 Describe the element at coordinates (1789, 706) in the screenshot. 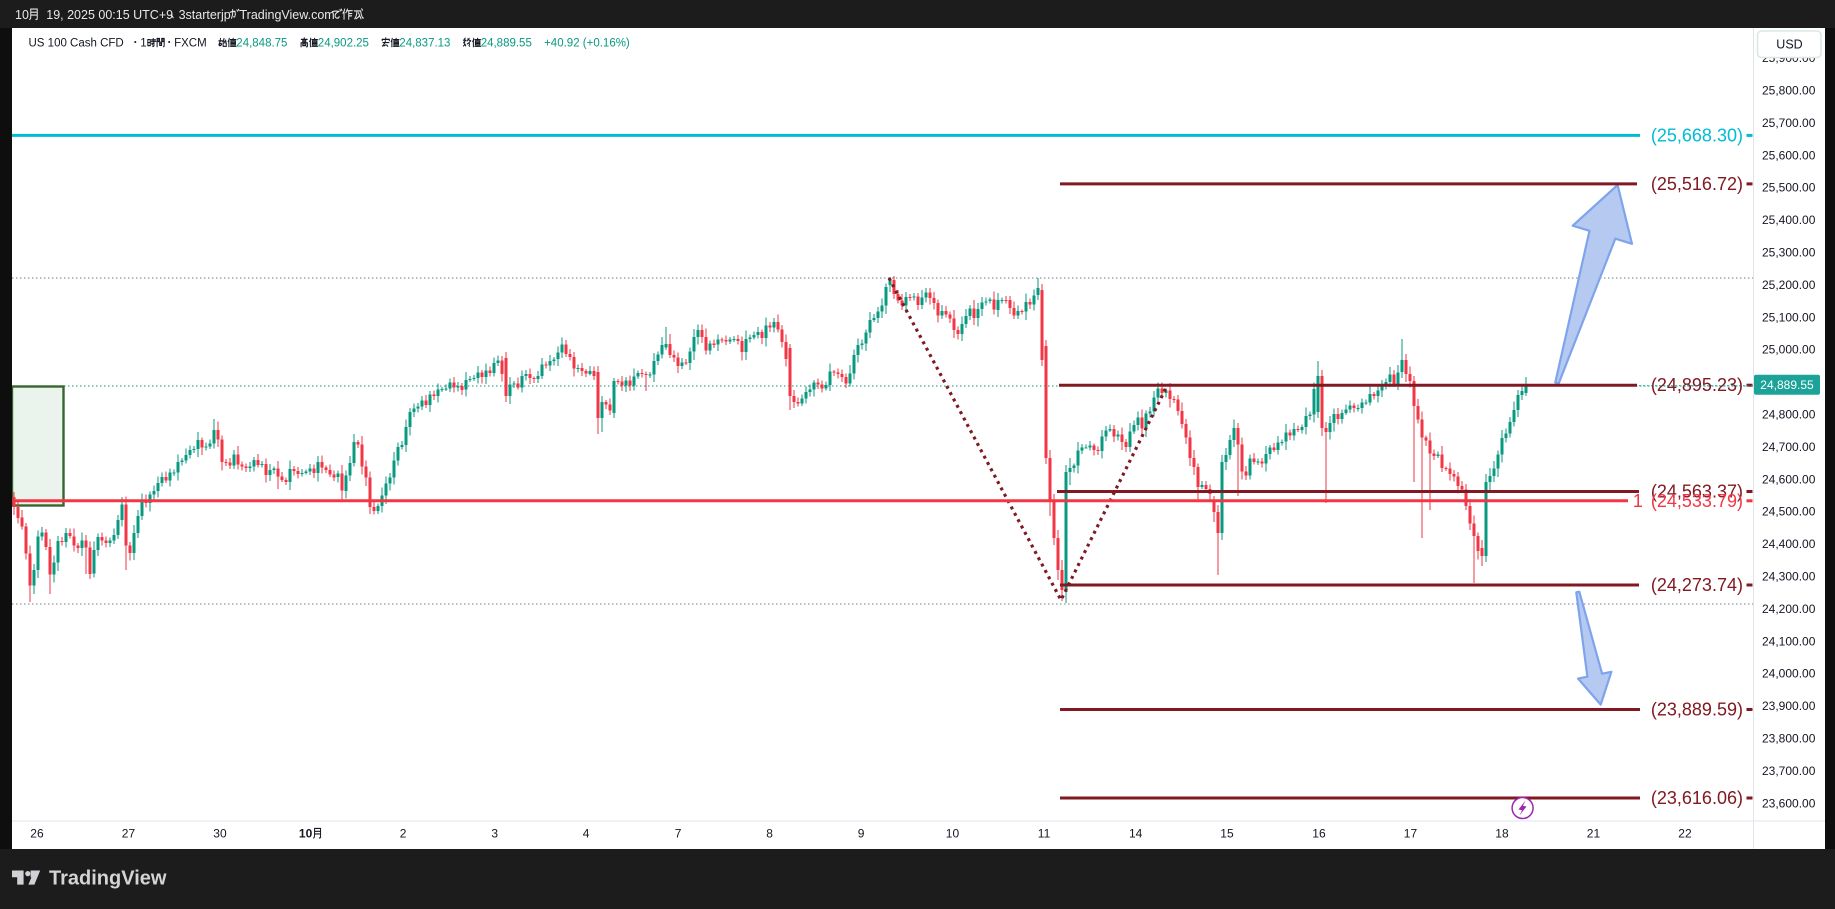

I see `svg-text: 23,900.00` at that location.